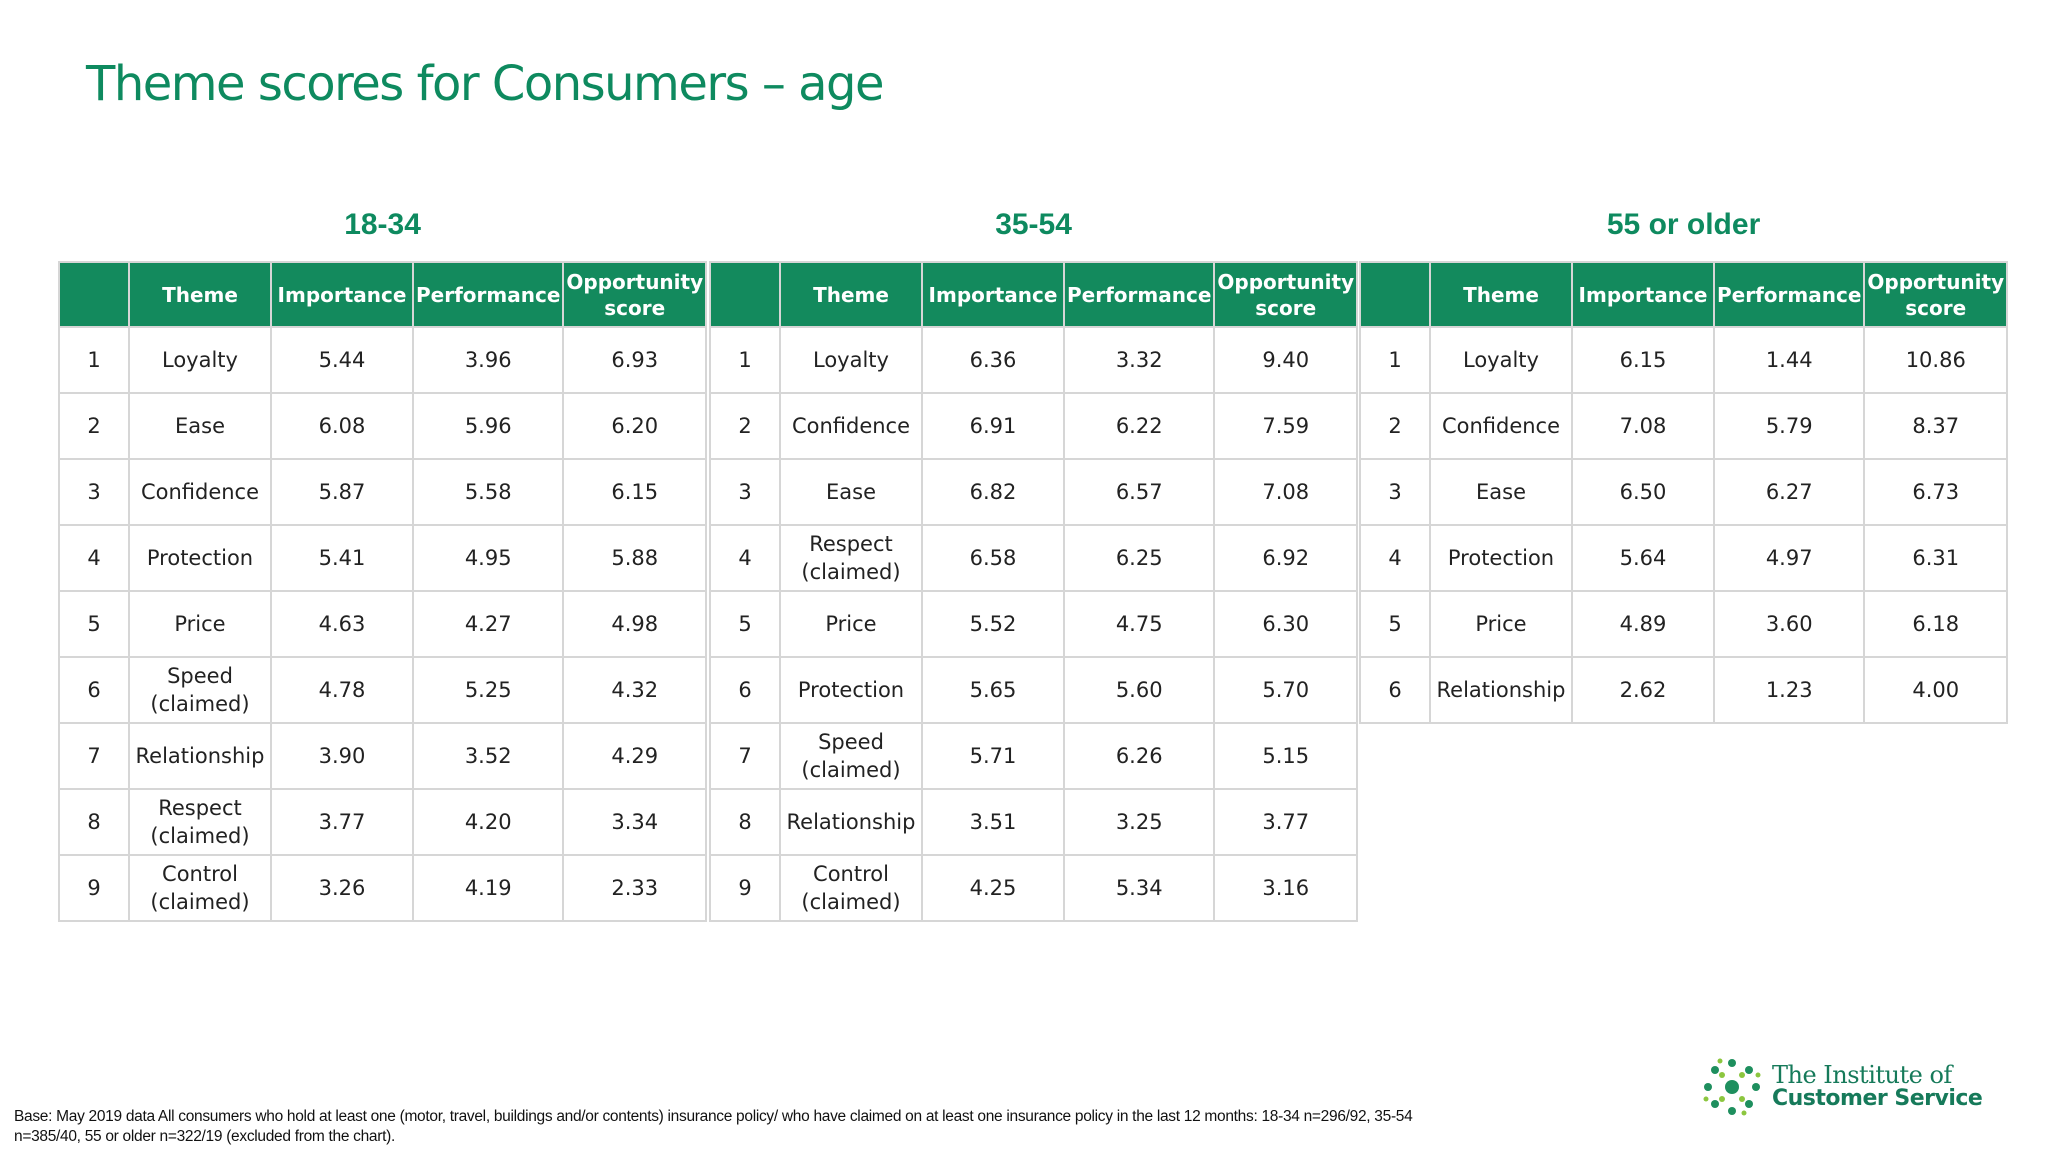 This screenshot has height=1152, width=2048. I want to click on theme-cell: Respect (claimed), so click(851, 558).